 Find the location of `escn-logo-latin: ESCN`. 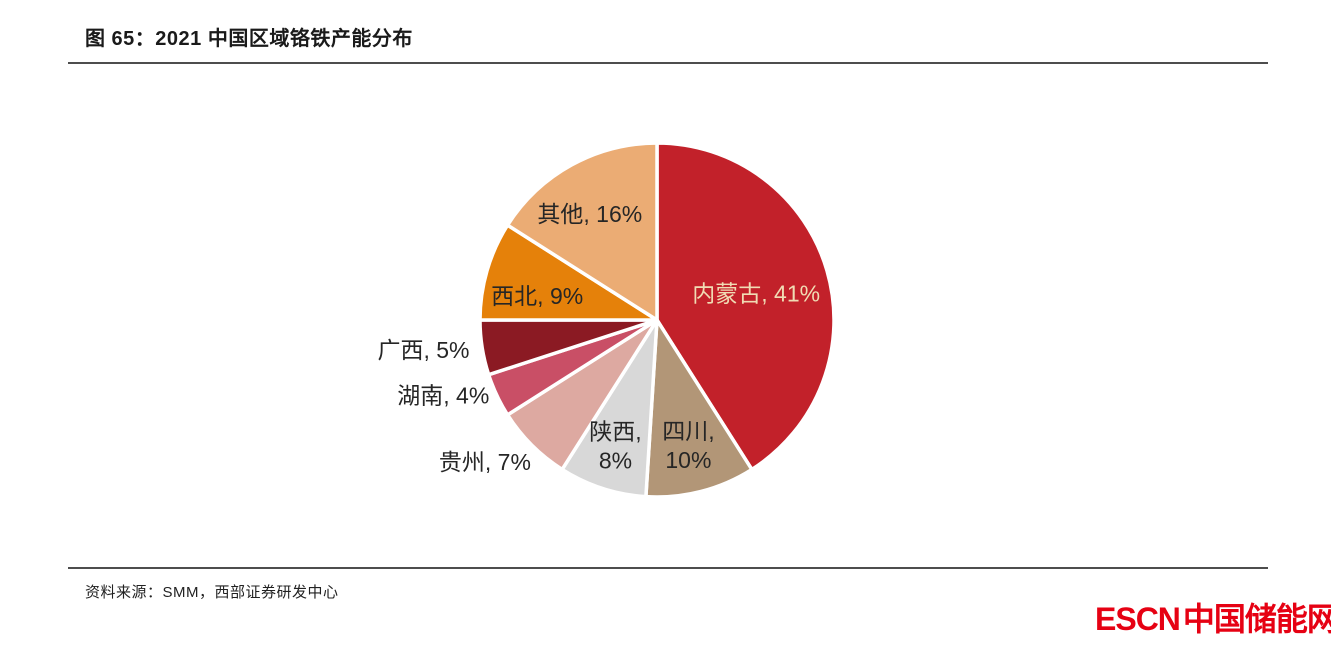

escn-logo-latin: ESCN is located at coordinates (1138, 619).